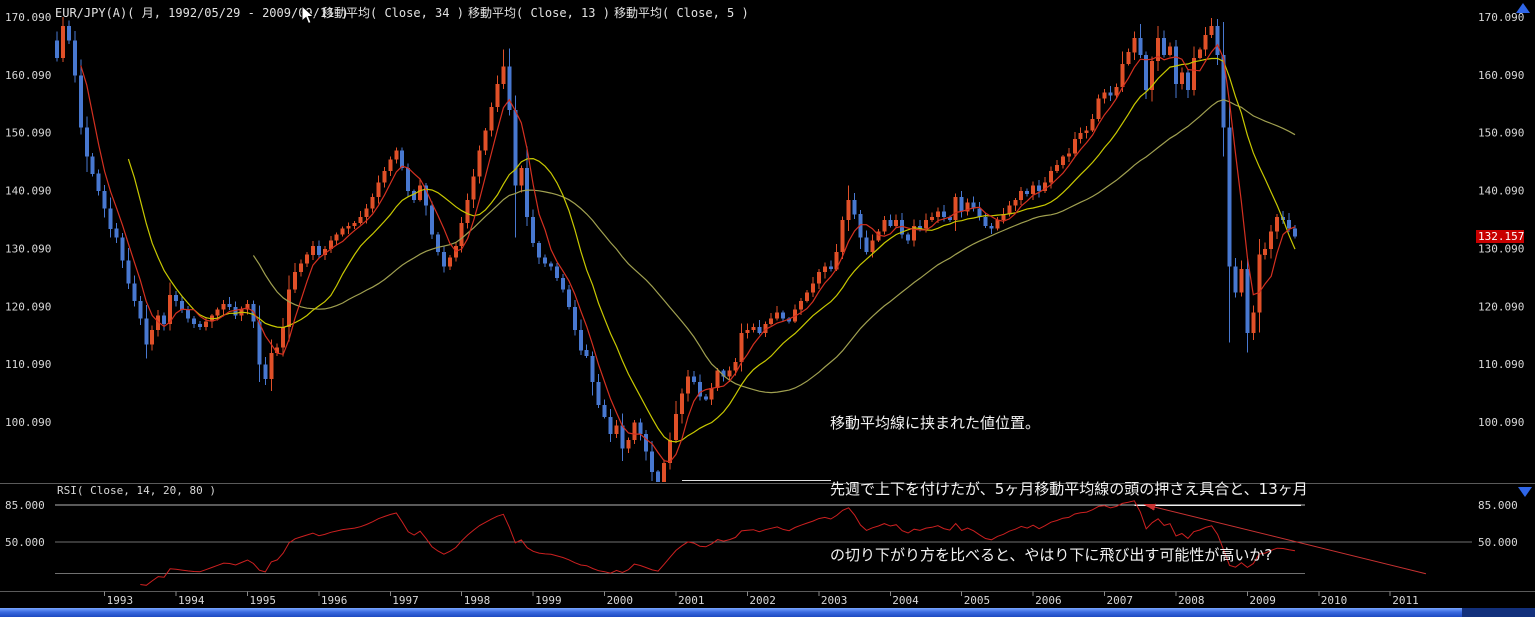 This screenshot has width=1535, height=617. I want to click on horizontal-scrollbar, so click(767, 612).